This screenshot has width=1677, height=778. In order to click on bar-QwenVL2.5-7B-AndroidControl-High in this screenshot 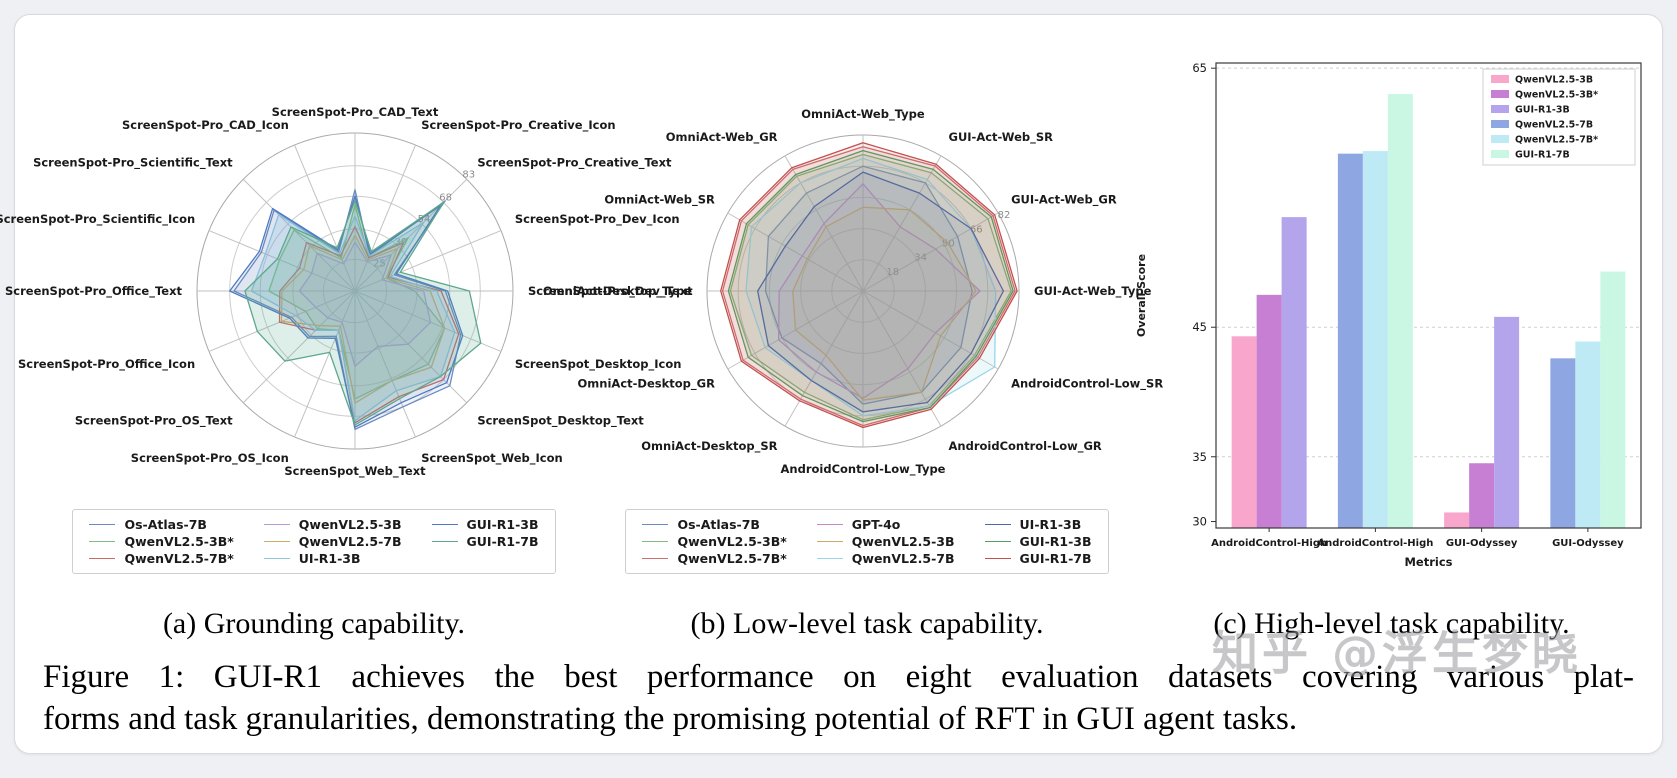, I will do `click(1350, 340)`.